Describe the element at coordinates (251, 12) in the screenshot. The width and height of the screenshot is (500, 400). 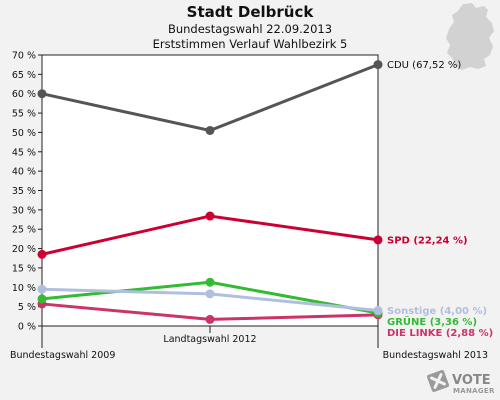
I see `chart-title: Stadt Delbrück` at that location.